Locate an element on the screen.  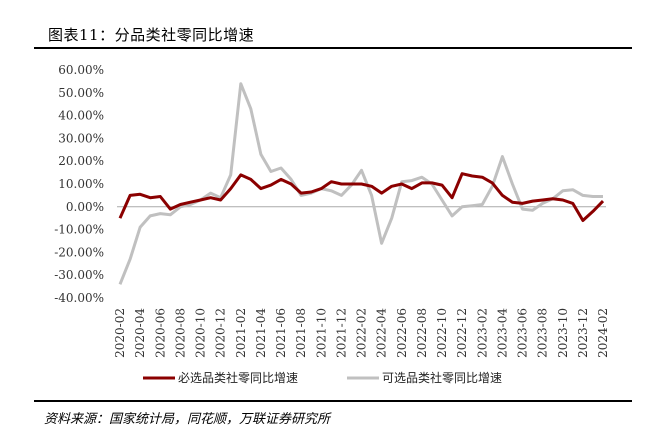
legend: 必选品类社零同比增速 可选品类社零同比增速 is located at coordinates (322, 377).